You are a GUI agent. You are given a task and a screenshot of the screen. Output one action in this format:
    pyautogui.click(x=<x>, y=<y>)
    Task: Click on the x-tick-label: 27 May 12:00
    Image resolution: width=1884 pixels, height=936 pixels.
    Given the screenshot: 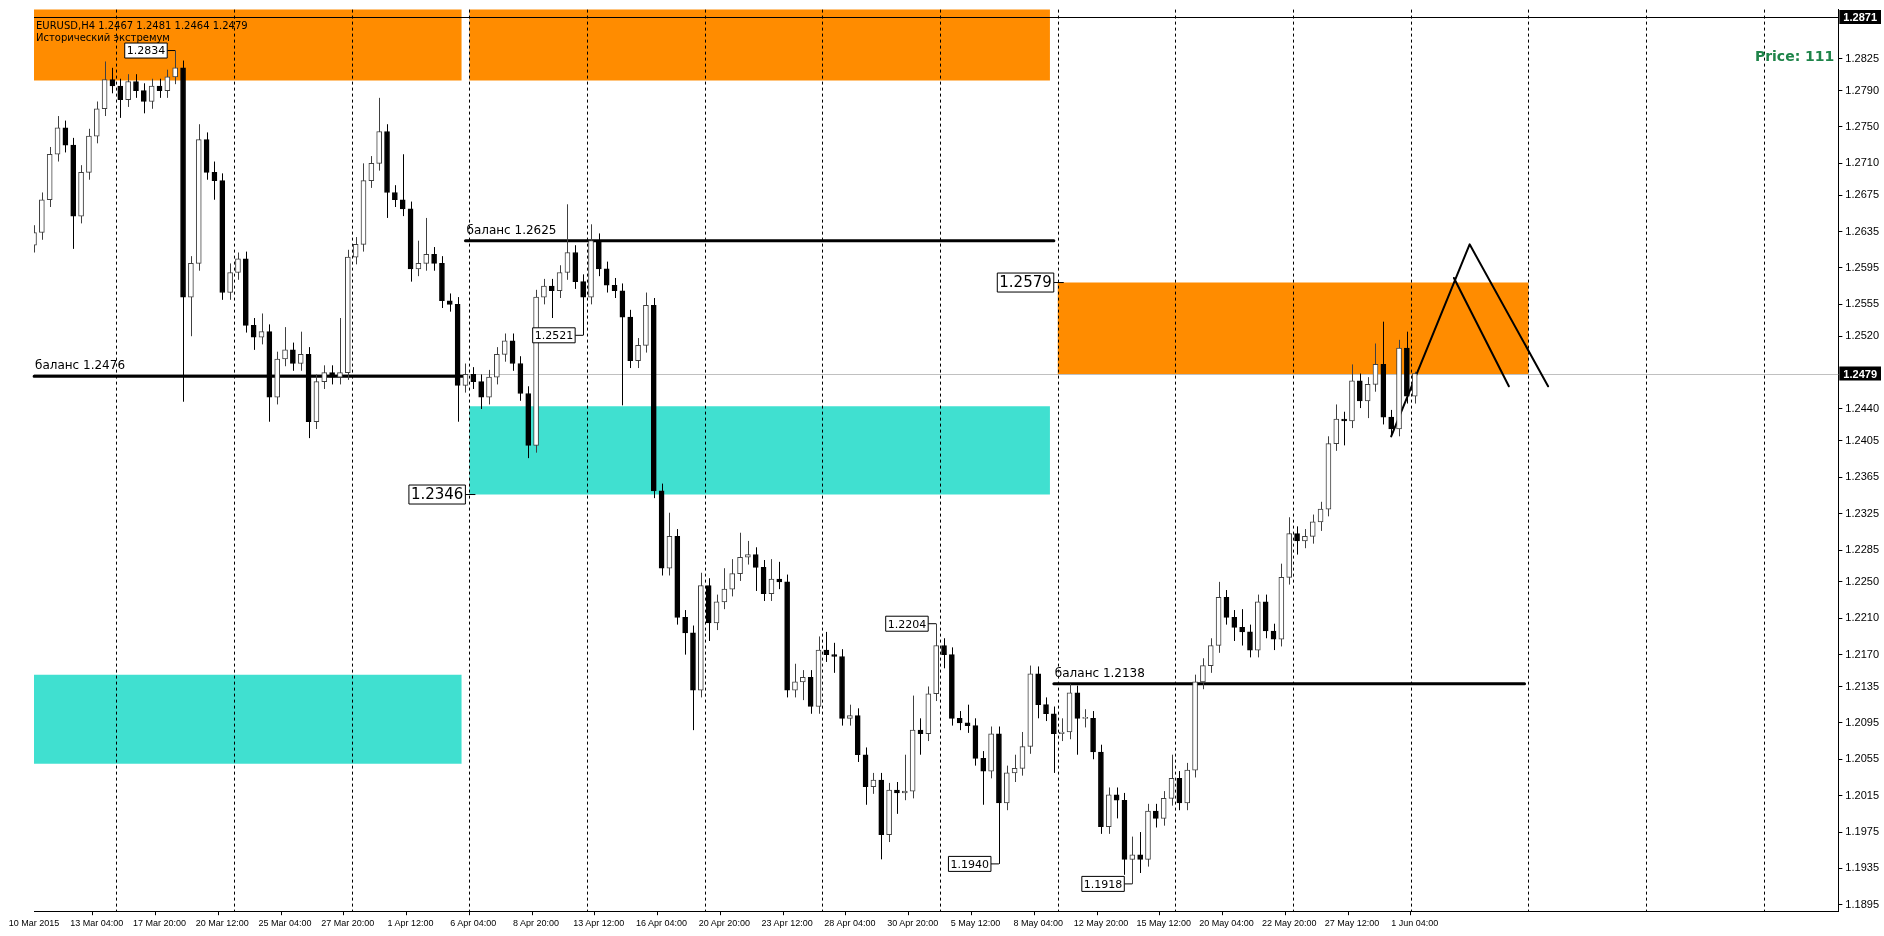 What is the action you would take?
    pyautogui.click(x=1352, y=923)
    